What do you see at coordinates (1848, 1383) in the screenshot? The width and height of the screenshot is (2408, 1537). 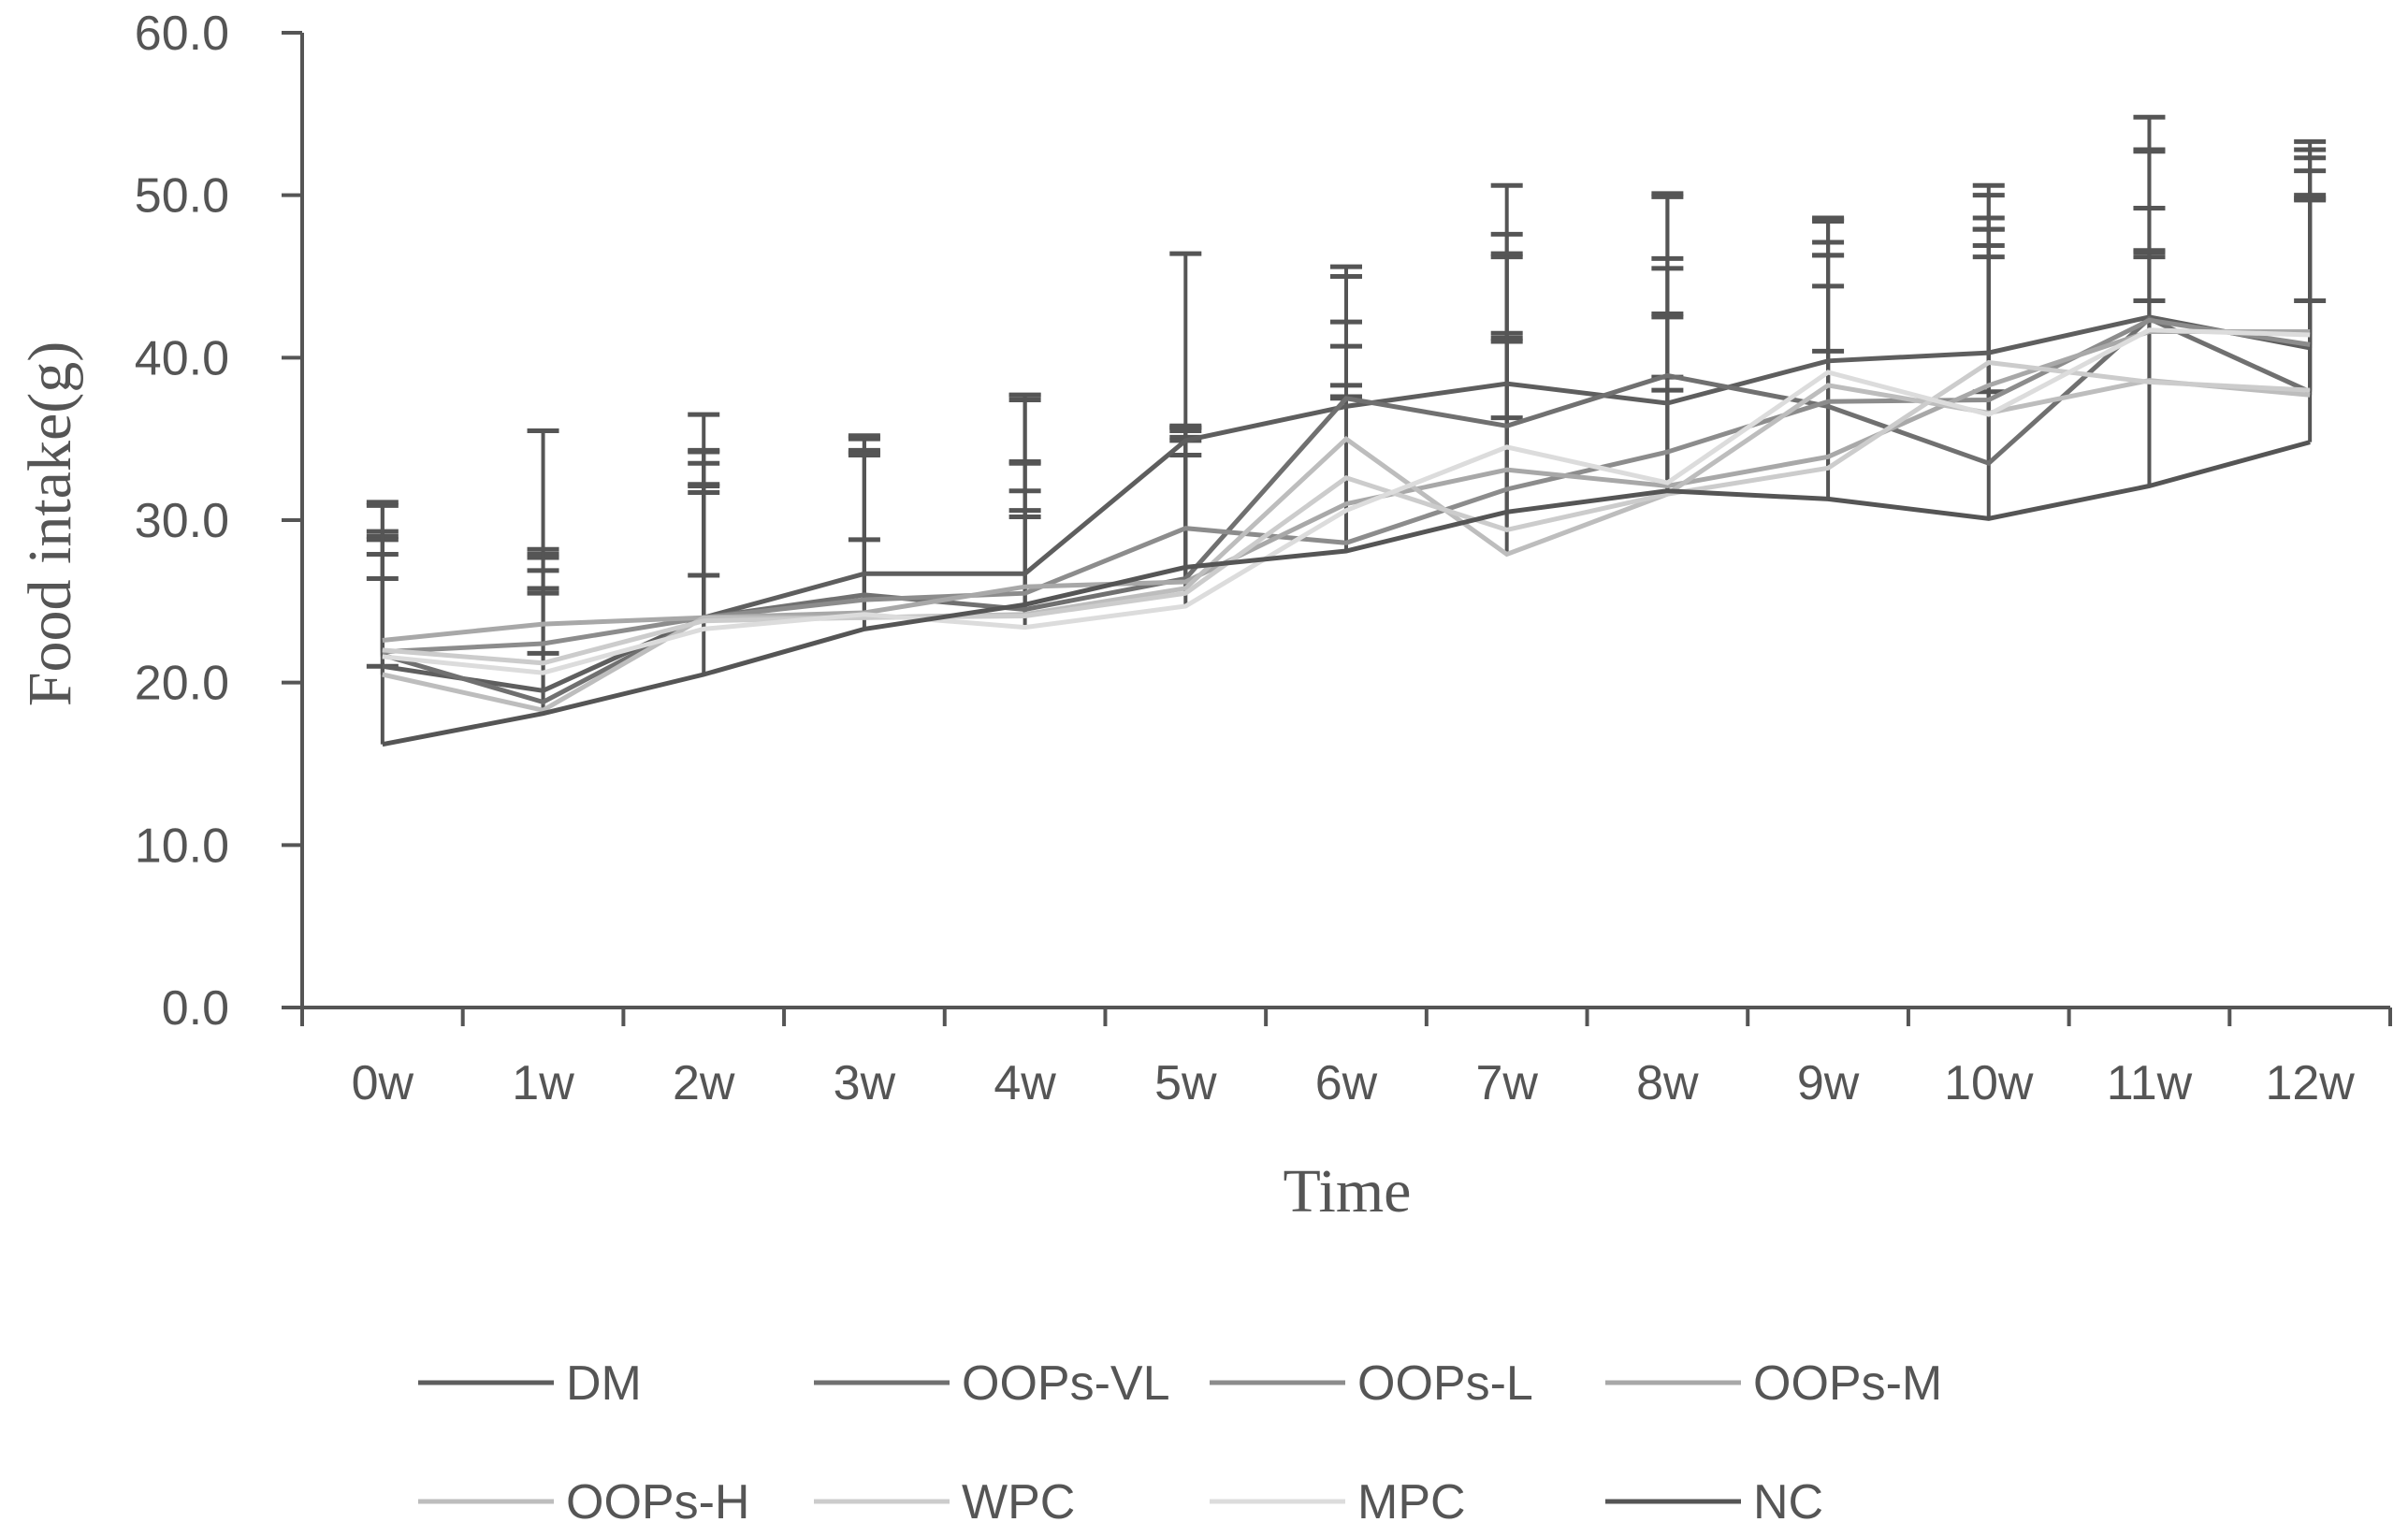 I see `legend-label-OOPs-M: OOPs-M` at bounding box center [1848, 1383].